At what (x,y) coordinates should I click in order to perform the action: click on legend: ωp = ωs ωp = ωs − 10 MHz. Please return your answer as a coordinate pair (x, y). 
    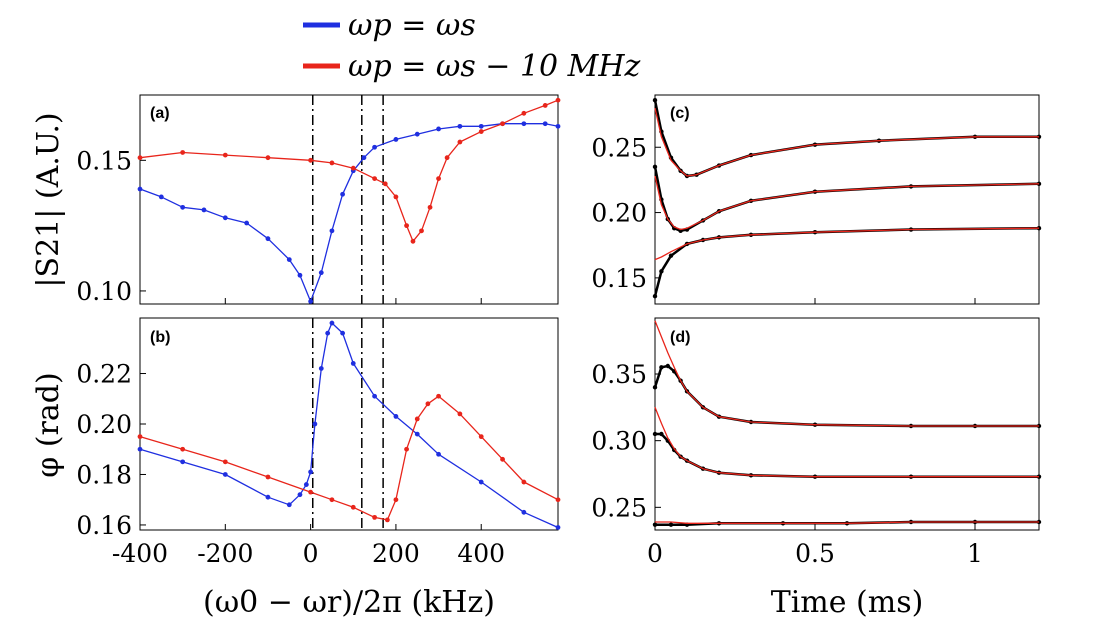
    Looking at the image, I should click on (472, 46).